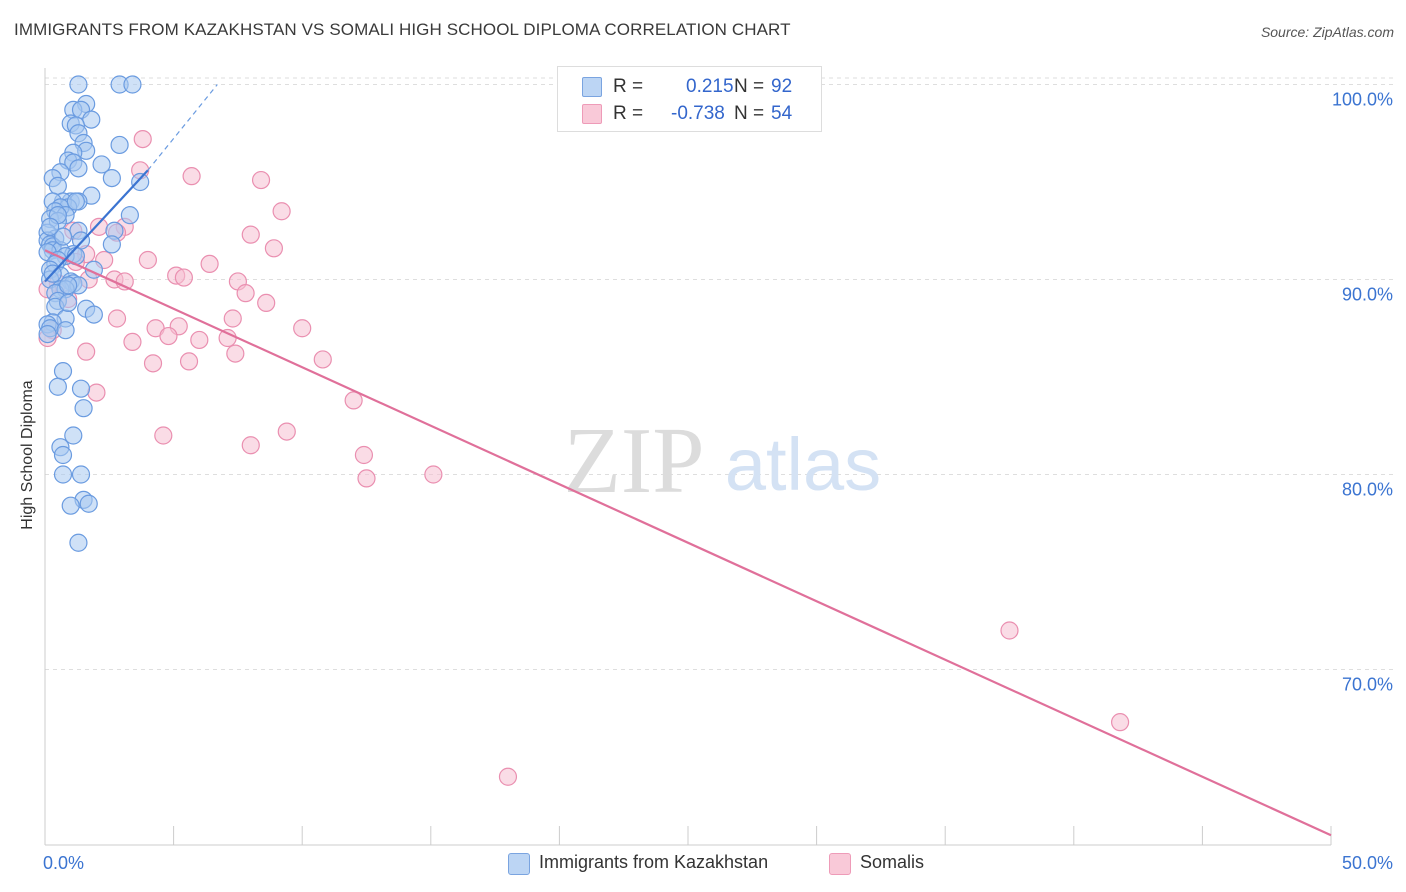 The height and width of the screenshot is (892, 1406). What do you see at coordinates (592, 87) in the screenshot?
I see `legend-swatch-blue` at bounding box center [592, 87].